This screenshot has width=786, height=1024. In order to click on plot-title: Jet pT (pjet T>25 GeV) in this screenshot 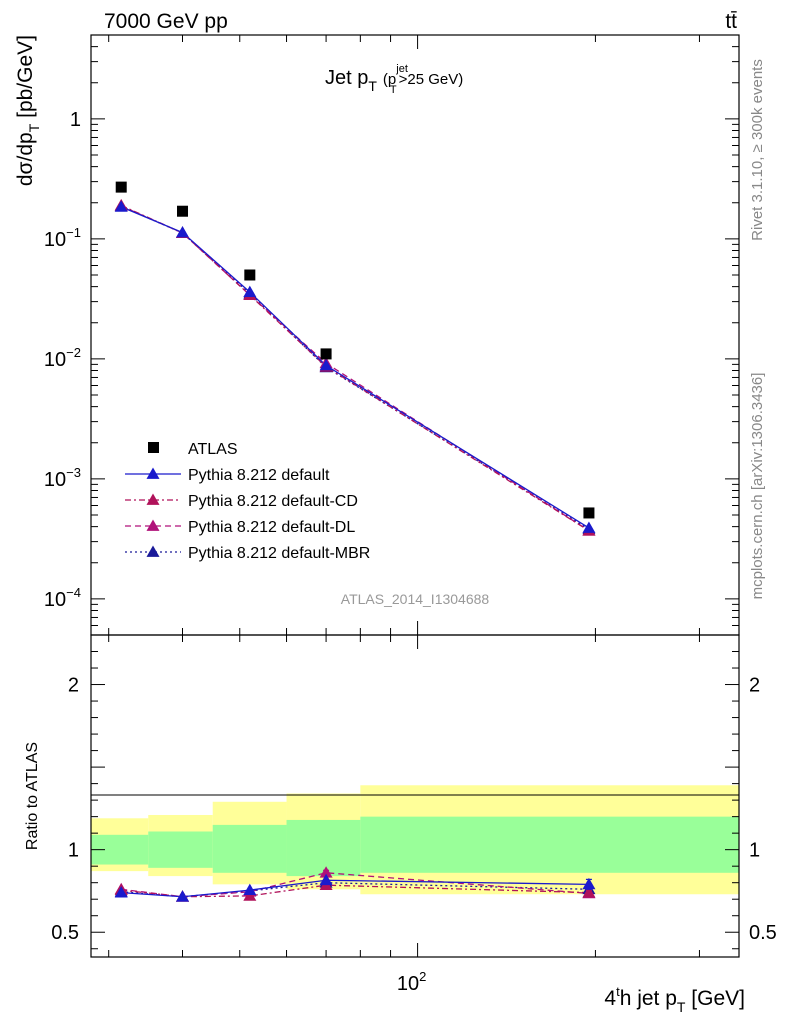, I will do `click(394, 79)`.